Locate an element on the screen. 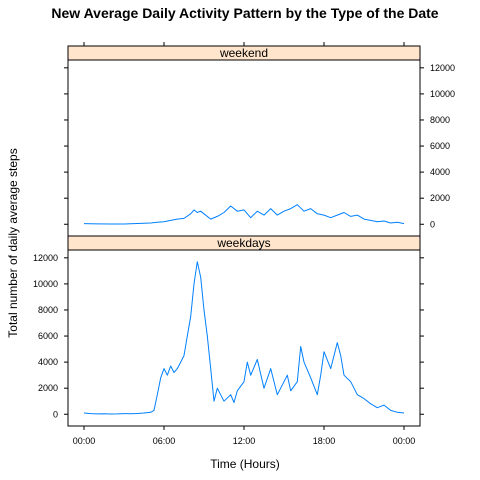 The height and width of the screenshot is (480, 480). y-tick-label-weekdays: 6000 is located at coordinates (48, 336).